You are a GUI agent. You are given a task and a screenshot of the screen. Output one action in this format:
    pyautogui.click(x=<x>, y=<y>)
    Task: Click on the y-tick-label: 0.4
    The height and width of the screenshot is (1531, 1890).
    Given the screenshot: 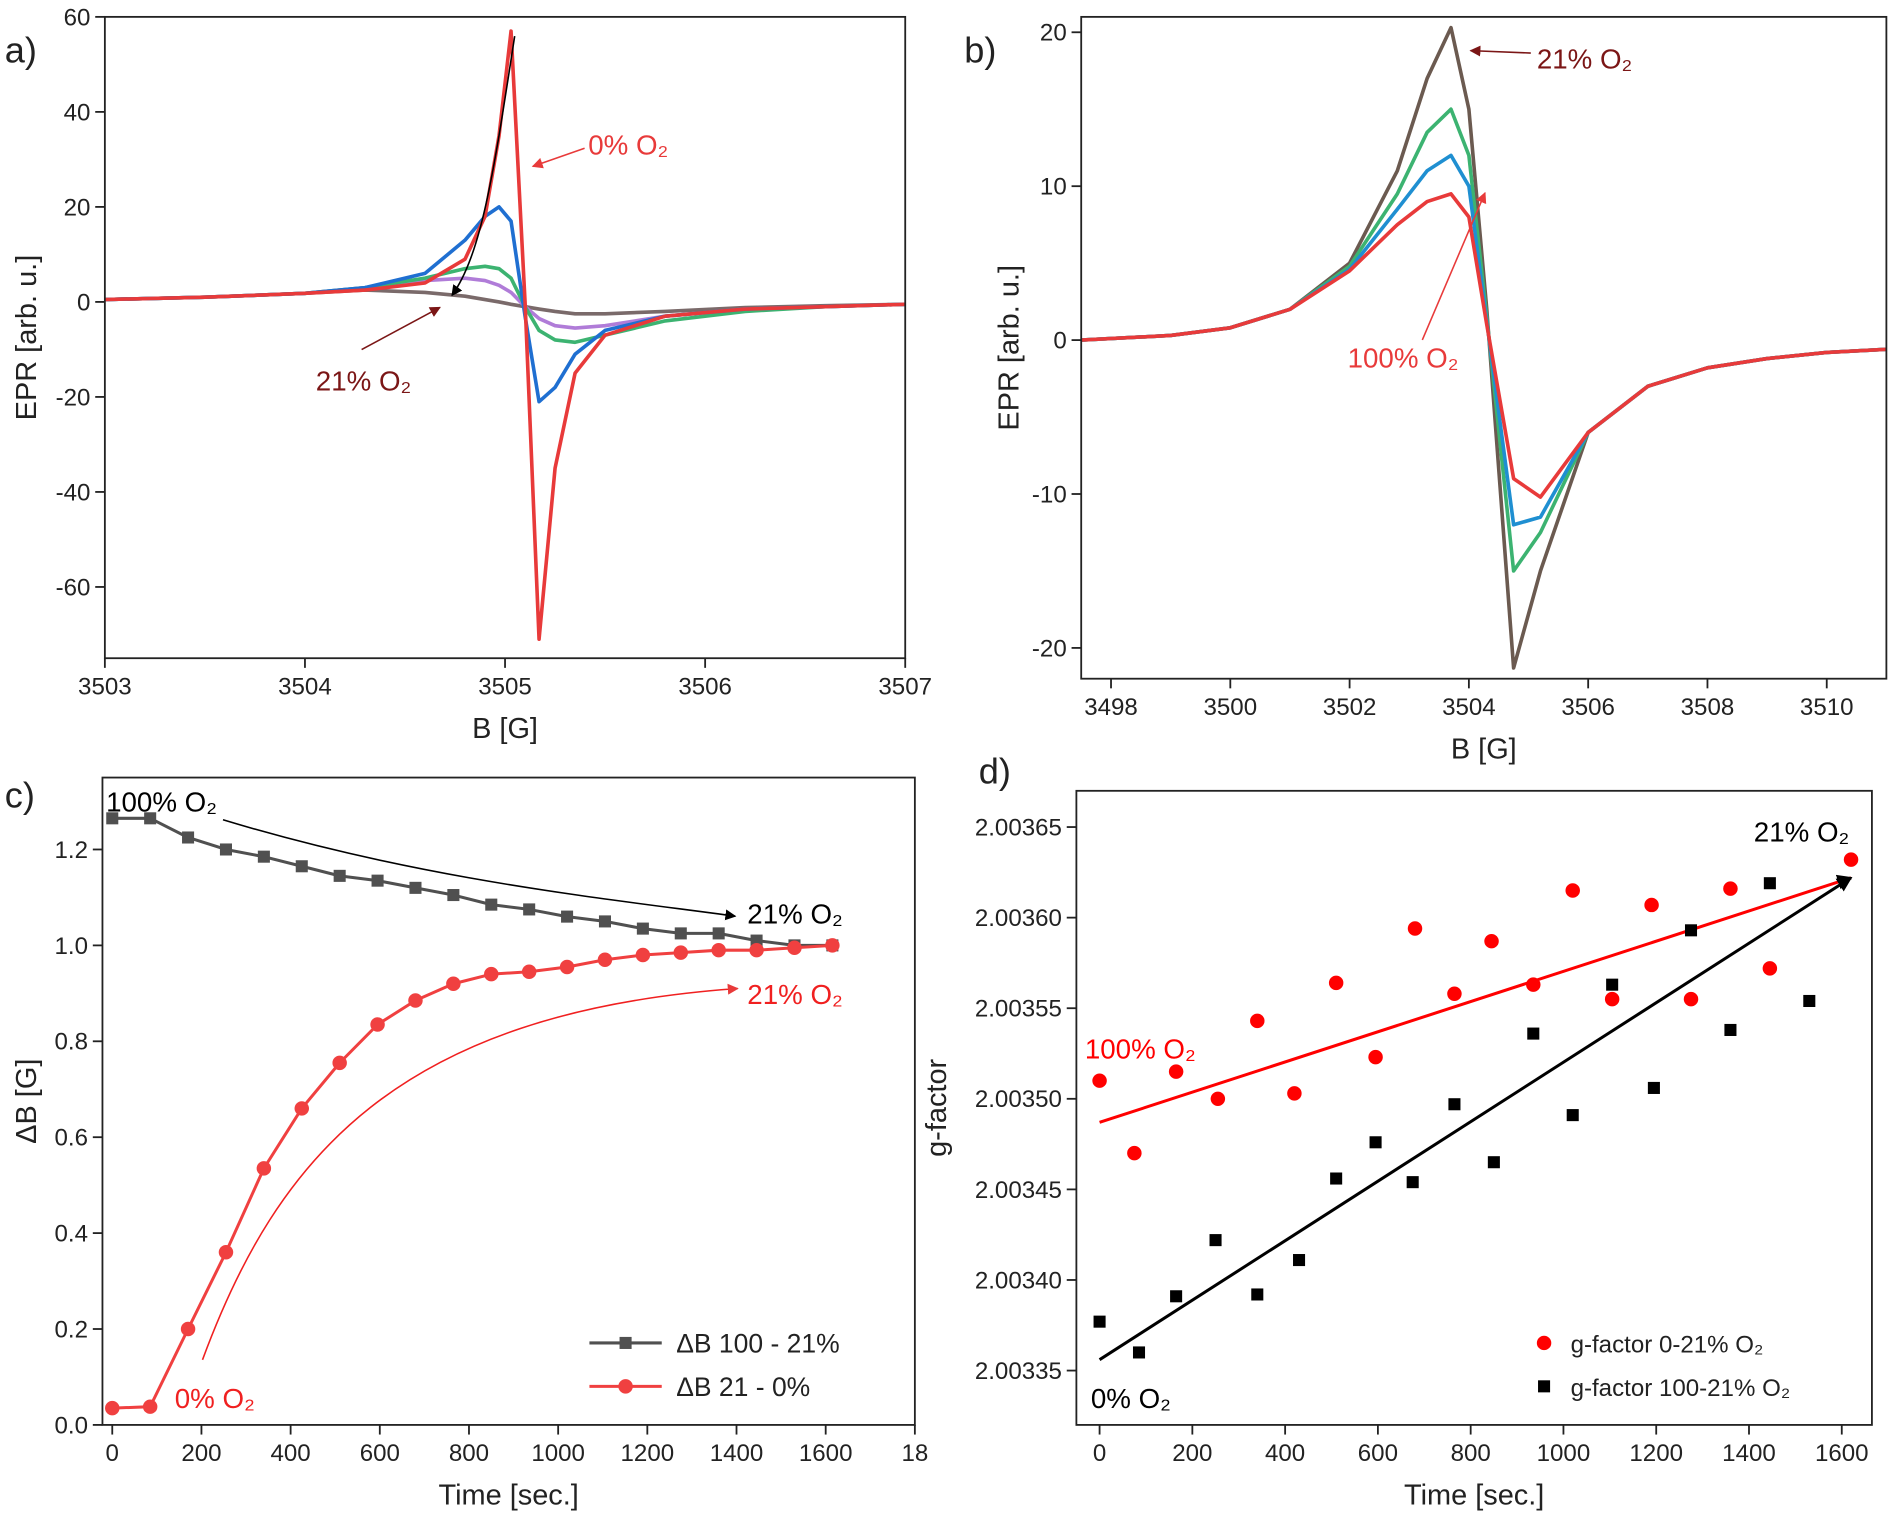 What is the action you would take?
    pyautogui.click(x=70, y=1234)
    